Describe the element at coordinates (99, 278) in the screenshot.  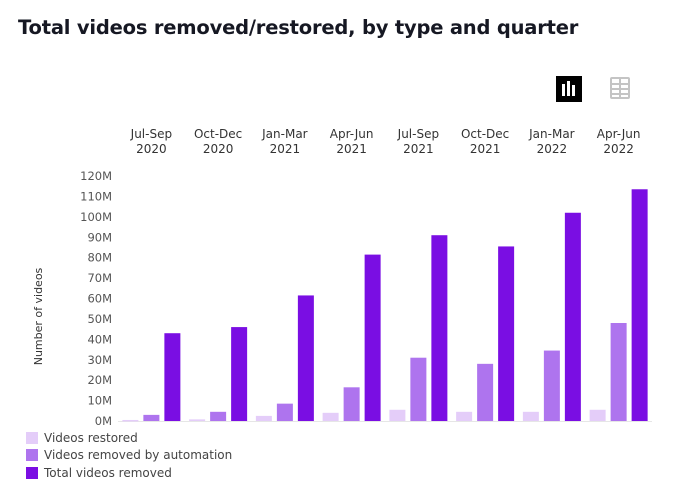
I see `y-tick-label: 70M` at that location.